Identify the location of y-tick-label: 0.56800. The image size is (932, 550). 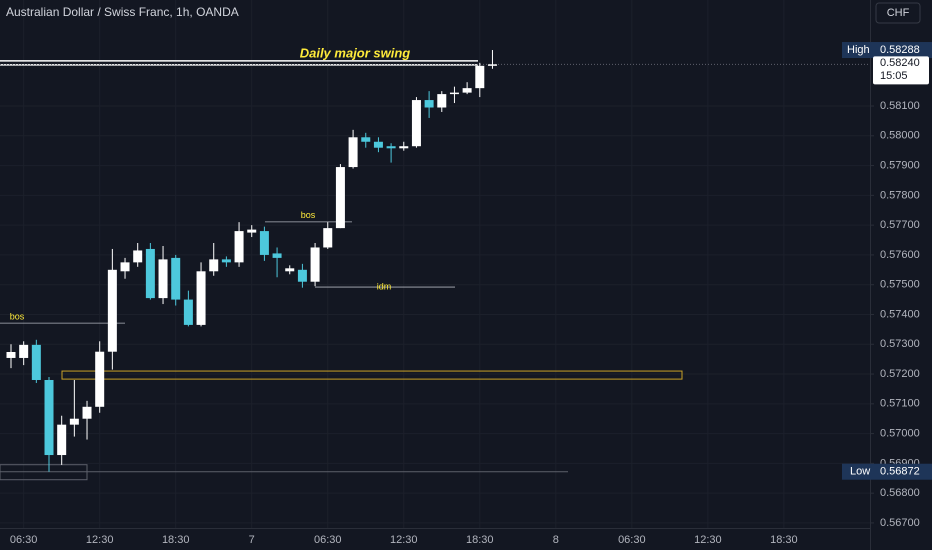
(900, 493).